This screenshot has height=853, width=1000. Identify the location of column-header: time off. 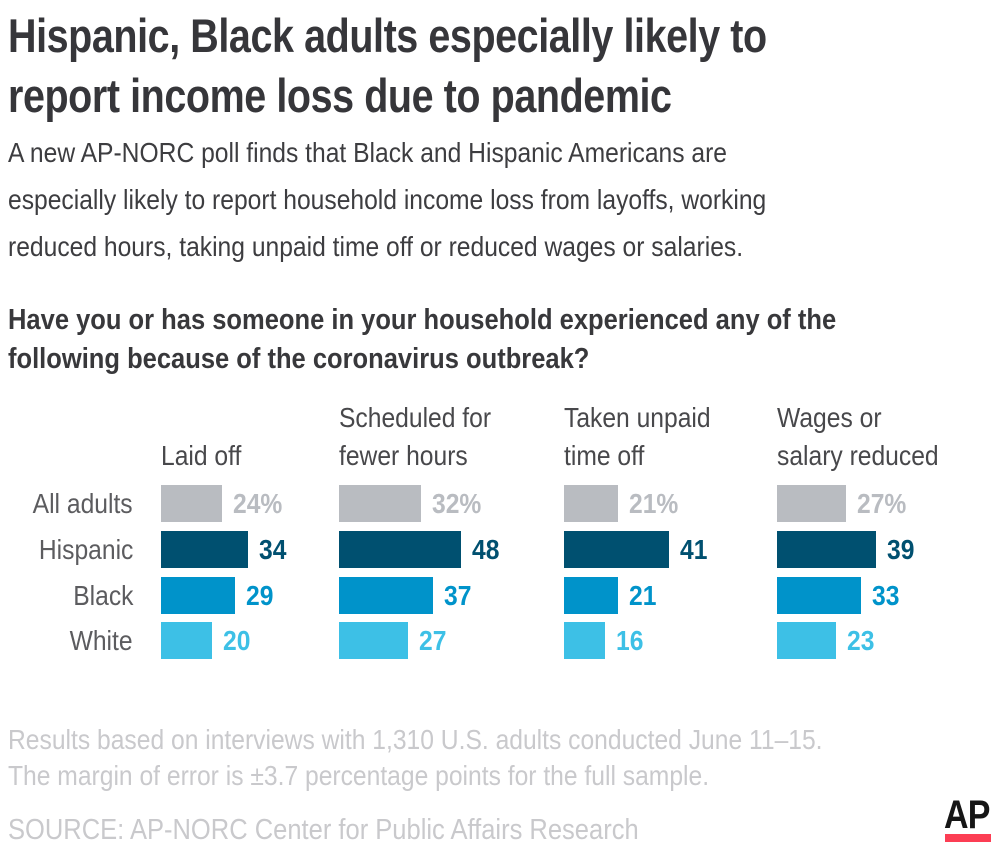
(604, 455).